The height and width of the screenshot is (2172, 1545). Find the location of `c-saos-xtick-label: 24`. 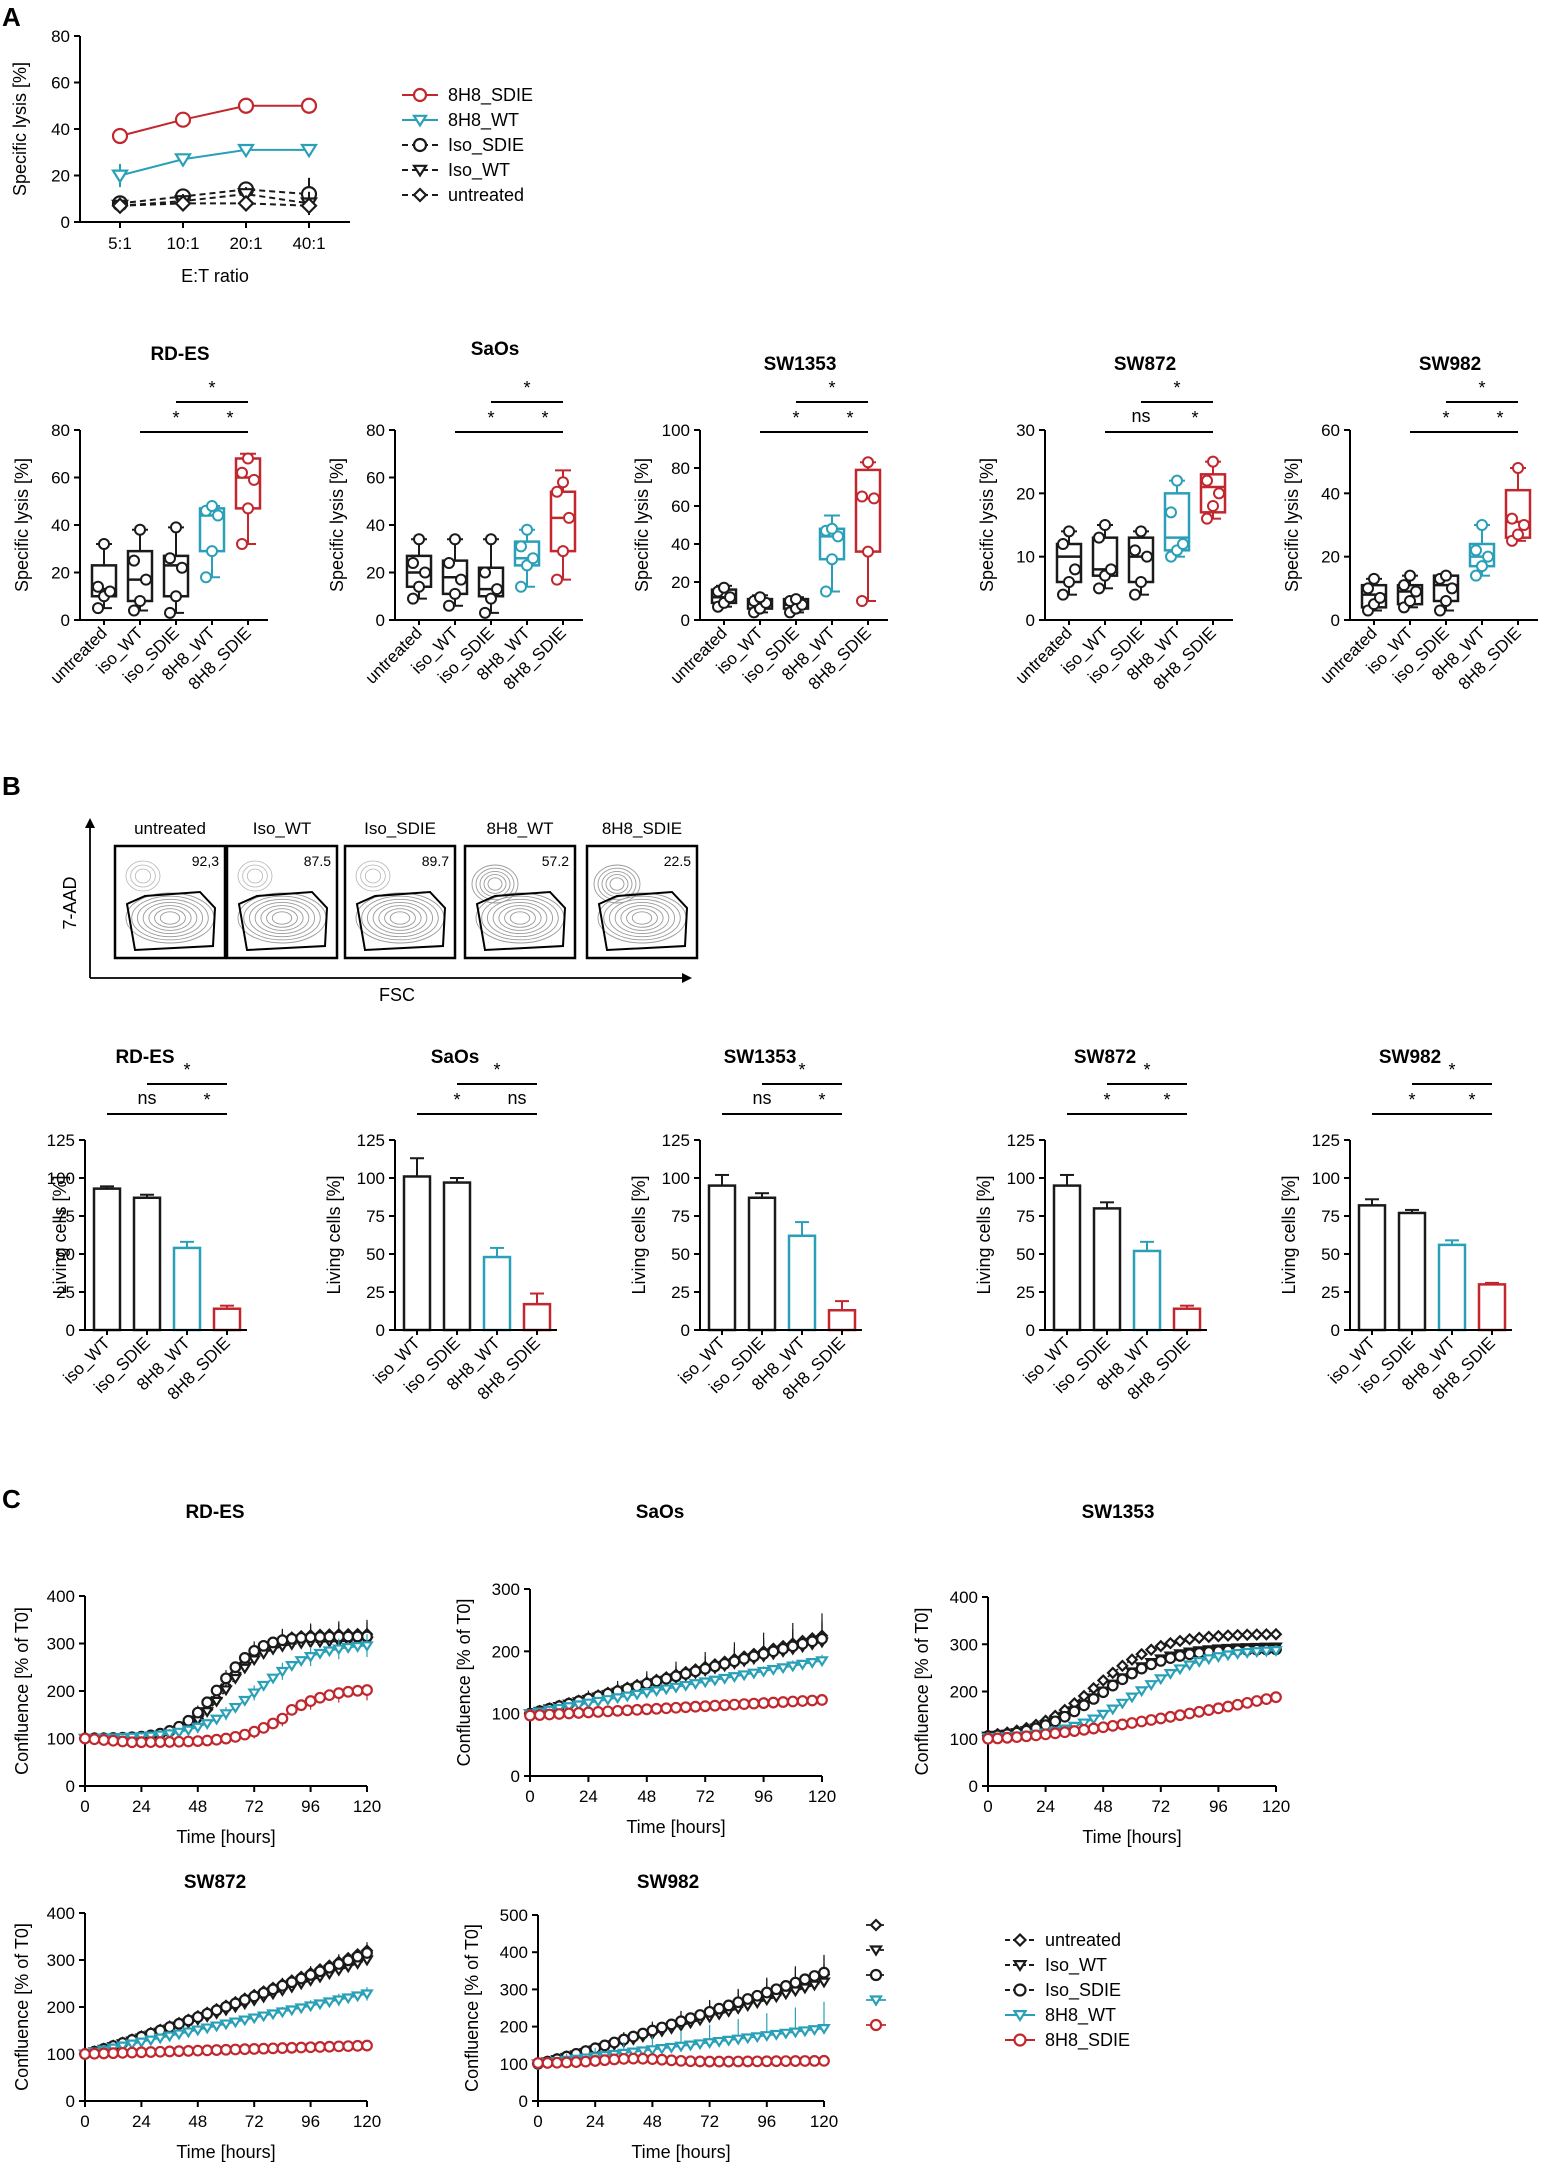

c-saos-xtick-label: 24 is located at coordinates (588, 1796).